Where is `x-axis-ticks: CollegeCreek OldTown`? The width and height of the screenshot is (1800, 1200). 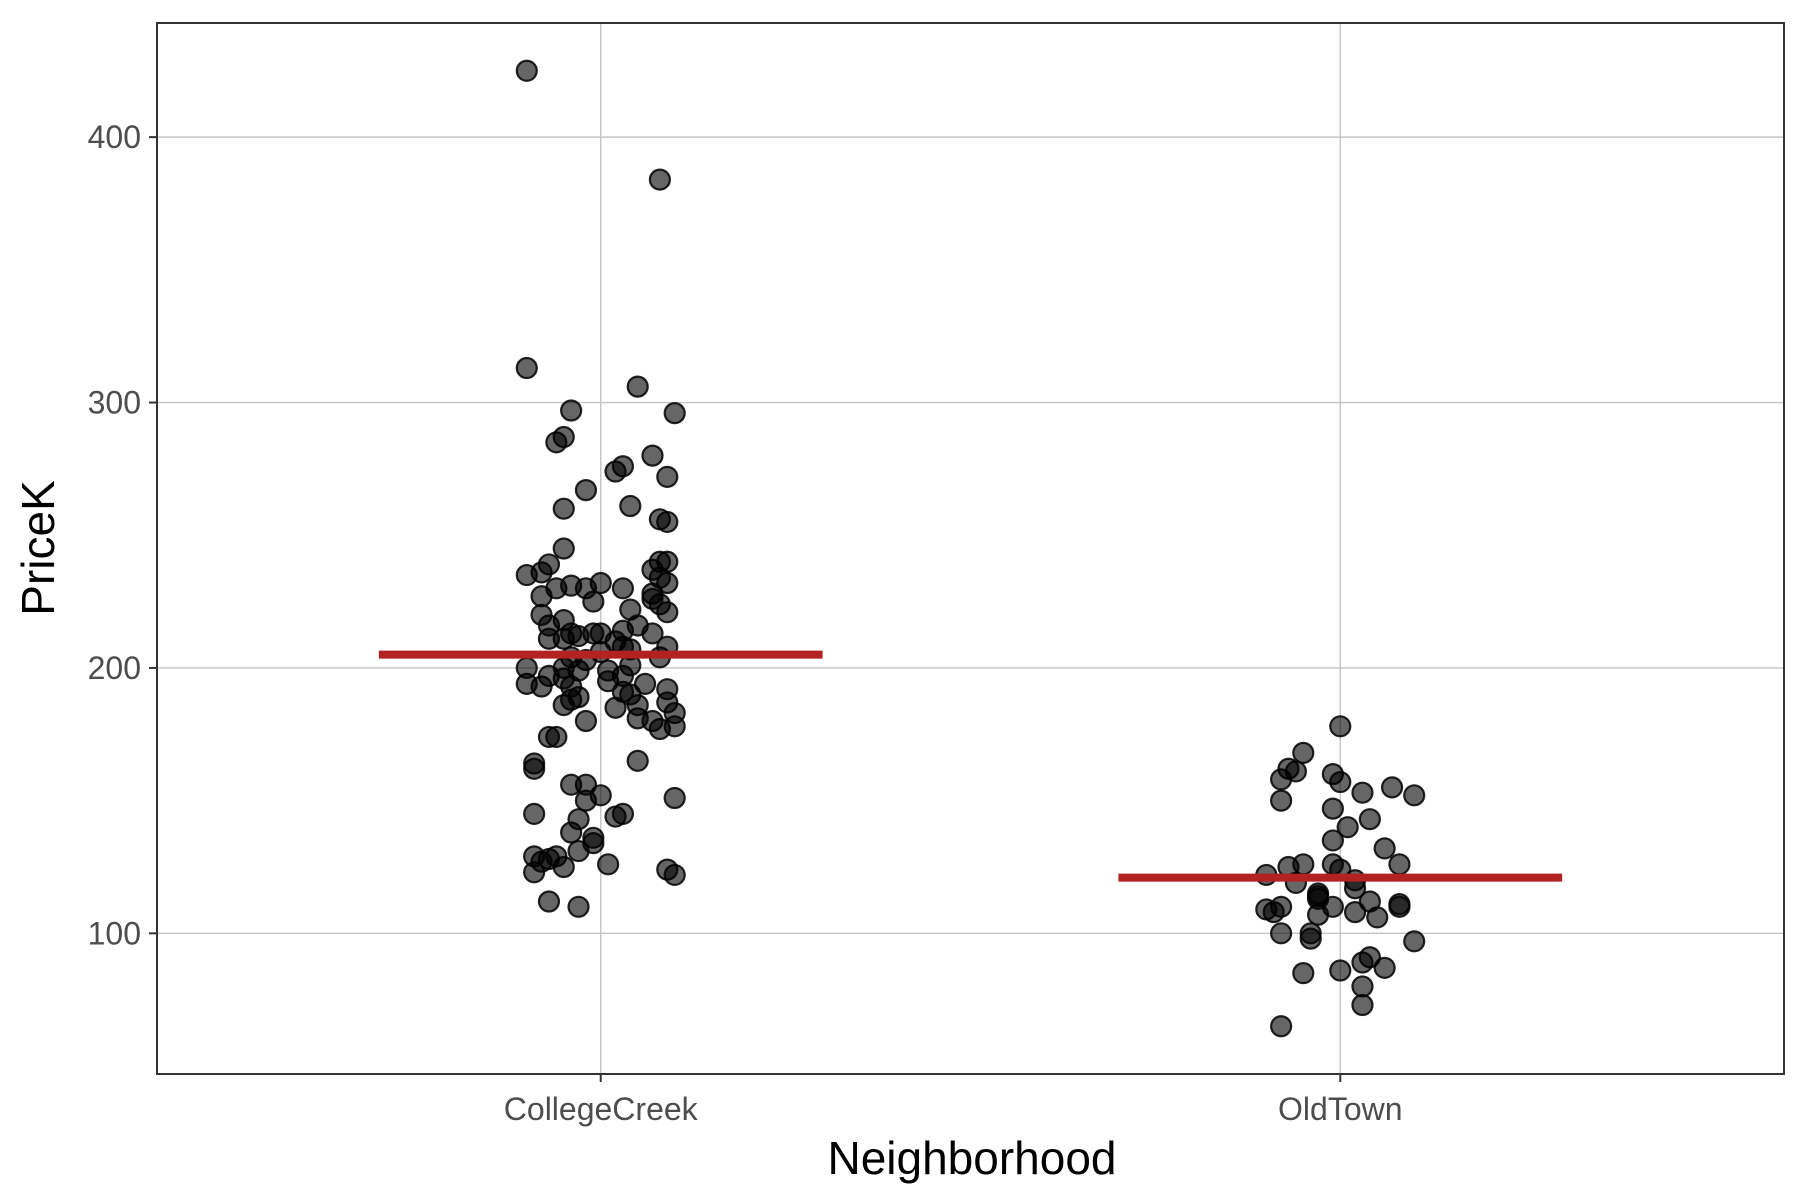
x-axis-ticks: CollegeCreek OldTown is located at coordinates (953, 1100).